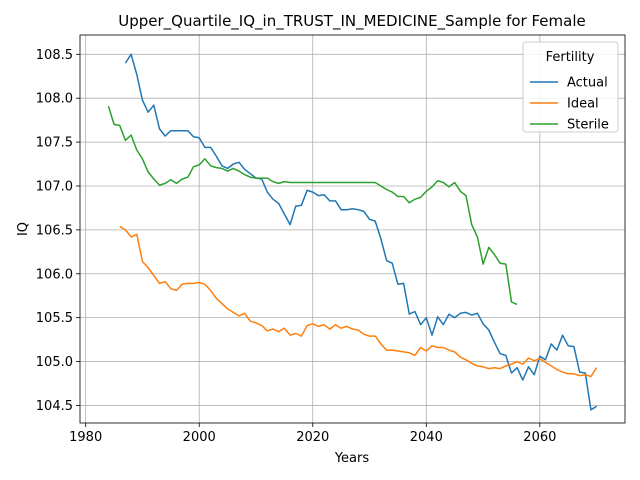 This screenshot has width=640, height=480. I want to click on y-tick-label: 107.5, so click(54, 143).